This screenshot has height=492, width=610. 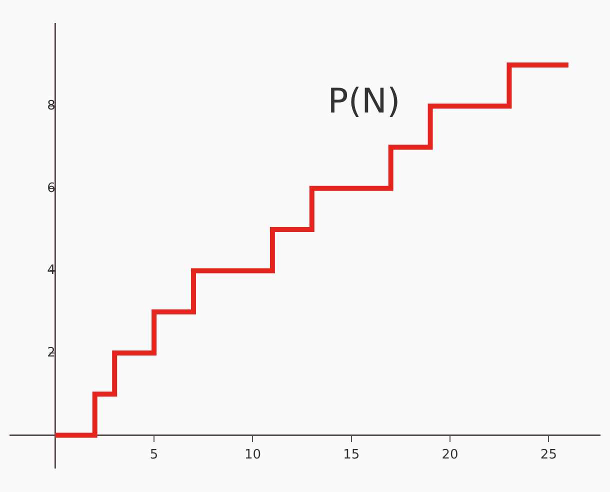 What do you see at coordinates (364, 102) in the screenshot?
I see `series-label: P(N)` at bounding box center [364, 102].